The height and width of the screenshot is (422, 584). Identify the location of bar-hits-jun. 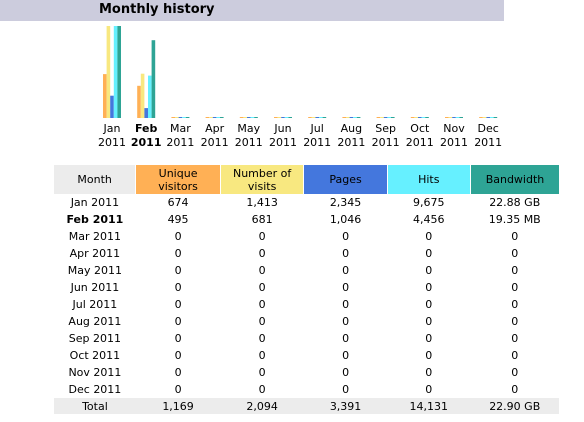
(286, 117).